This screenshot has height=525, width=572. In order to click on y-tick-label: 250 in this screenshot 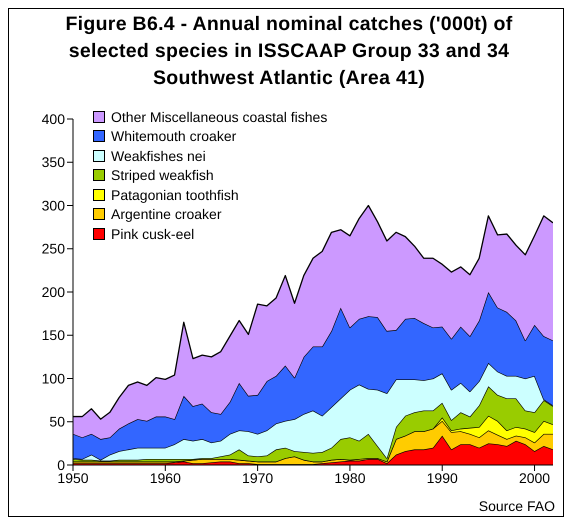, I will do `click(54, 248)`.